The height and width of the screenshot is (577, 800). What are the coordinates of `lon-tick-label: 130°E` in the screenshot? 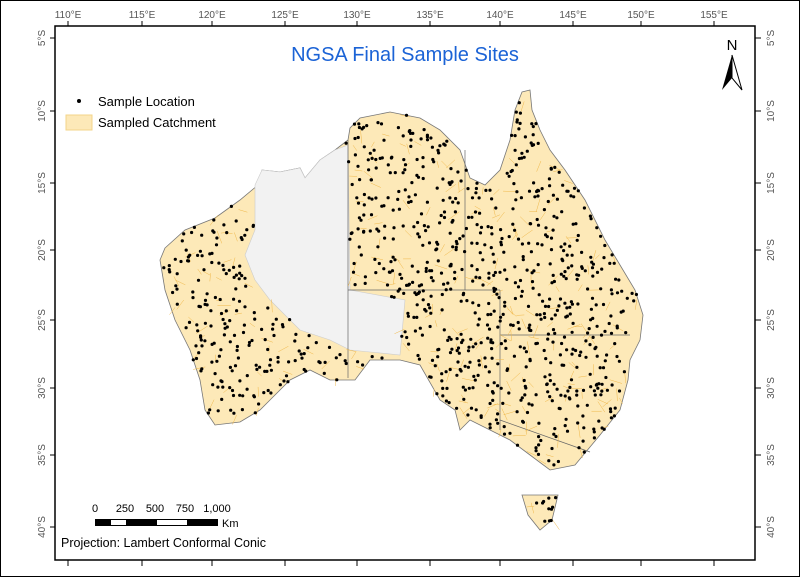 It's located at (357, 15).